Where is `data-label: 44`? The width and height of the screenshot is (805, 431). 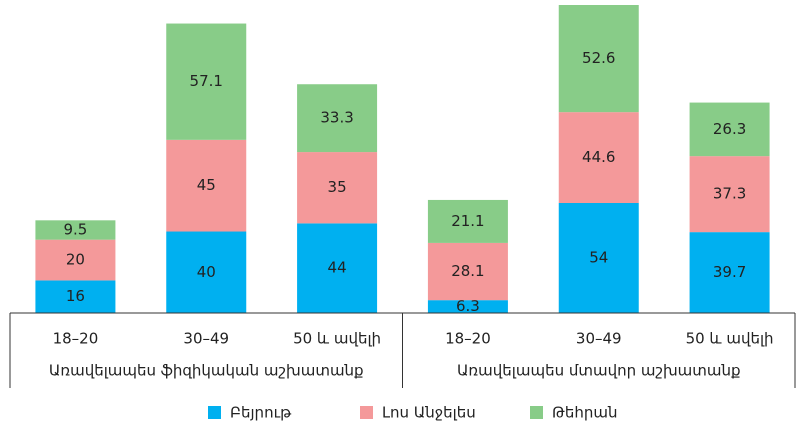
data-label: 44 is located at coordinates (337, 268).